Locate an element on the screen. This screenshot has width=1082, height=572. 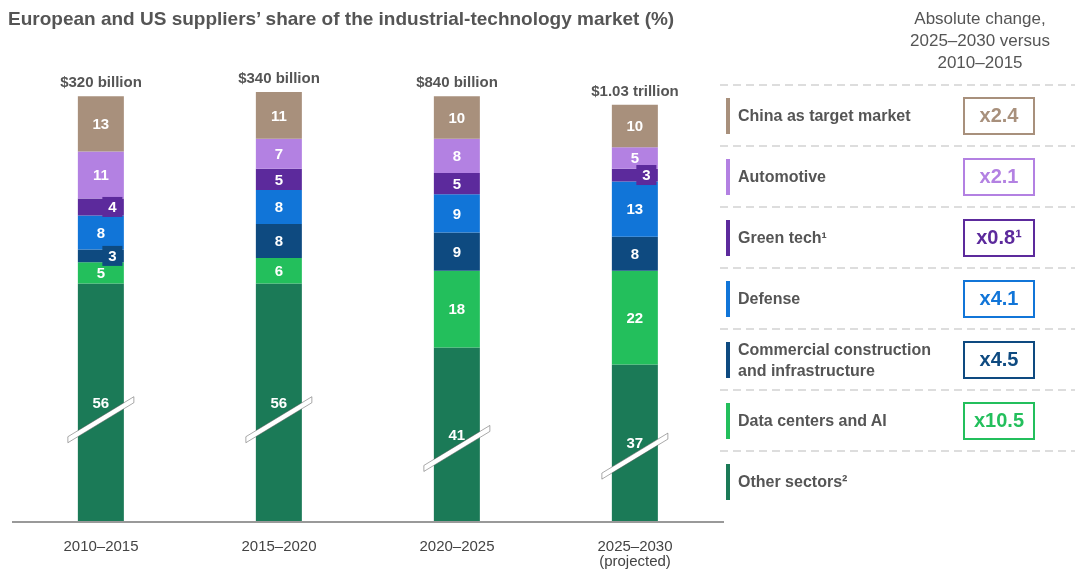
x-tick-label: 2010–2015 is located at coordinates (101, 545).